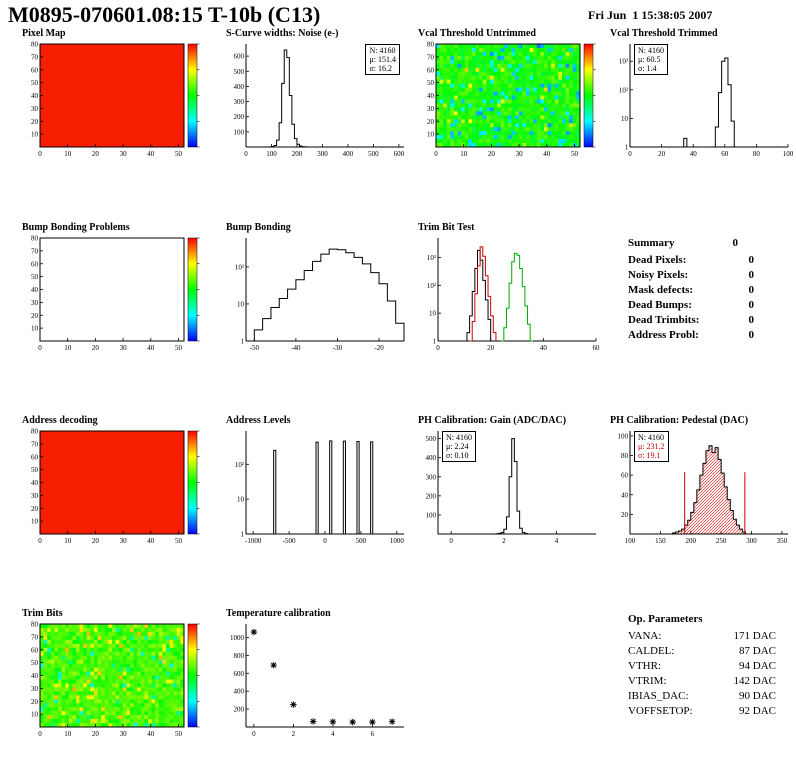  Describe the element at coordinates (333, 734) in the screenshot. I see `svg-text: 4` at that location.